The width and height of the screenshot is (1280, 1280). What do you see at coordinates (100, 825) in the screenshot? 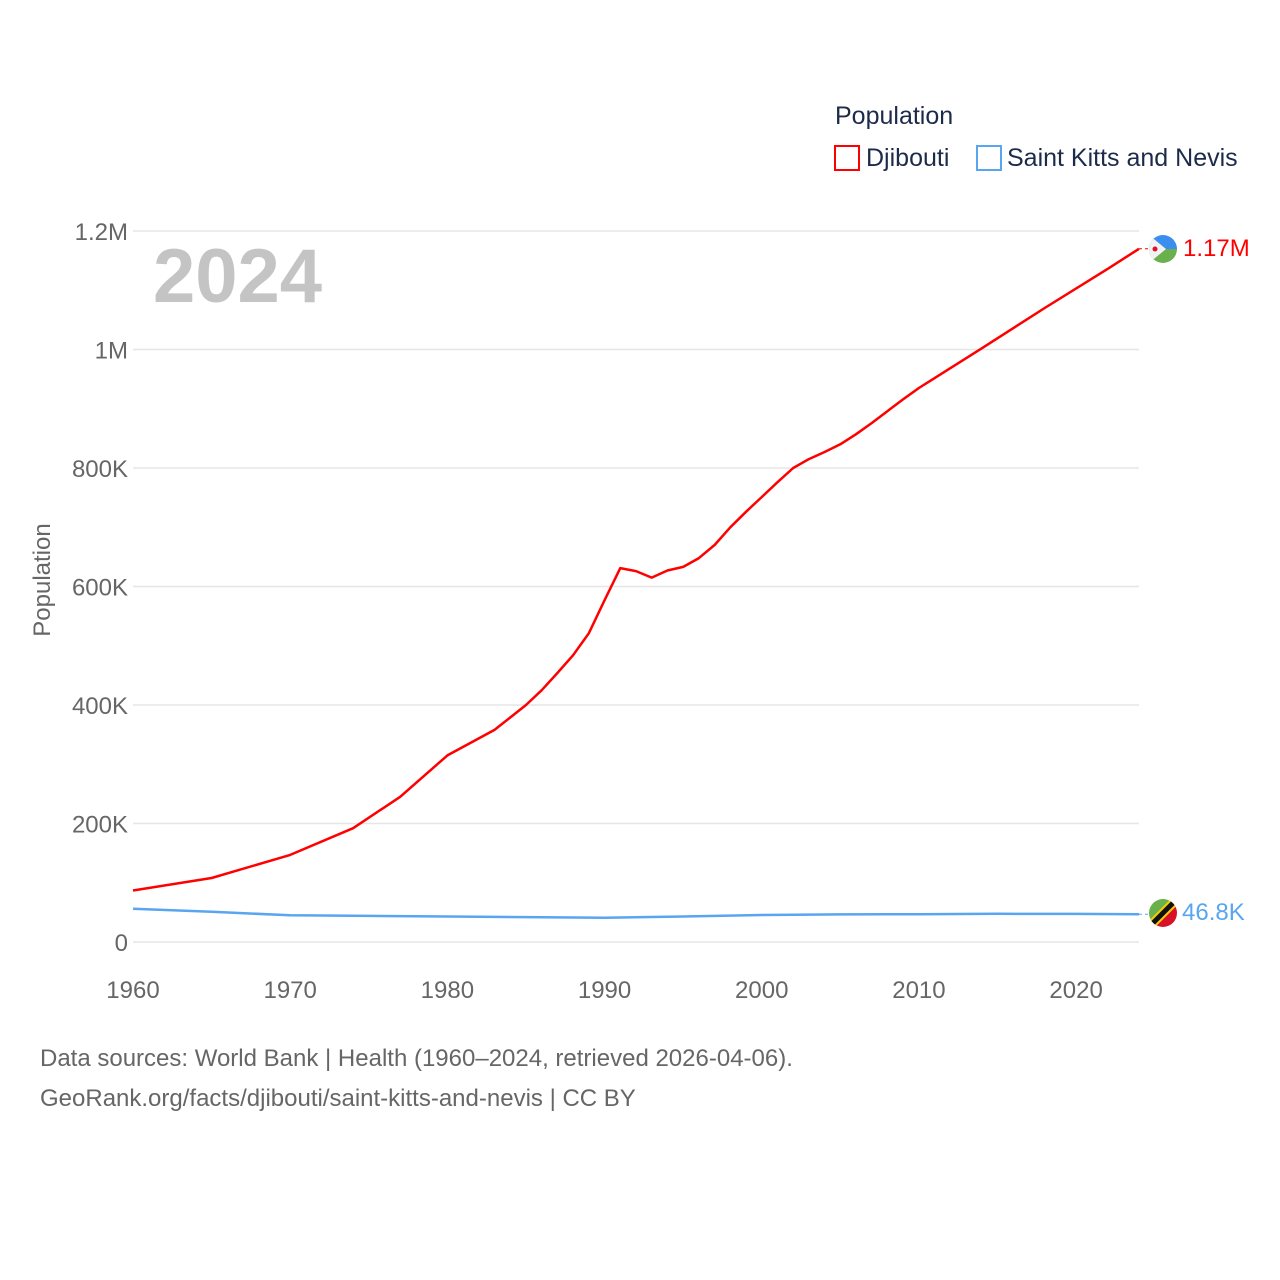
I see `y-tick-label: 200K` at bounding box center [100, 825].